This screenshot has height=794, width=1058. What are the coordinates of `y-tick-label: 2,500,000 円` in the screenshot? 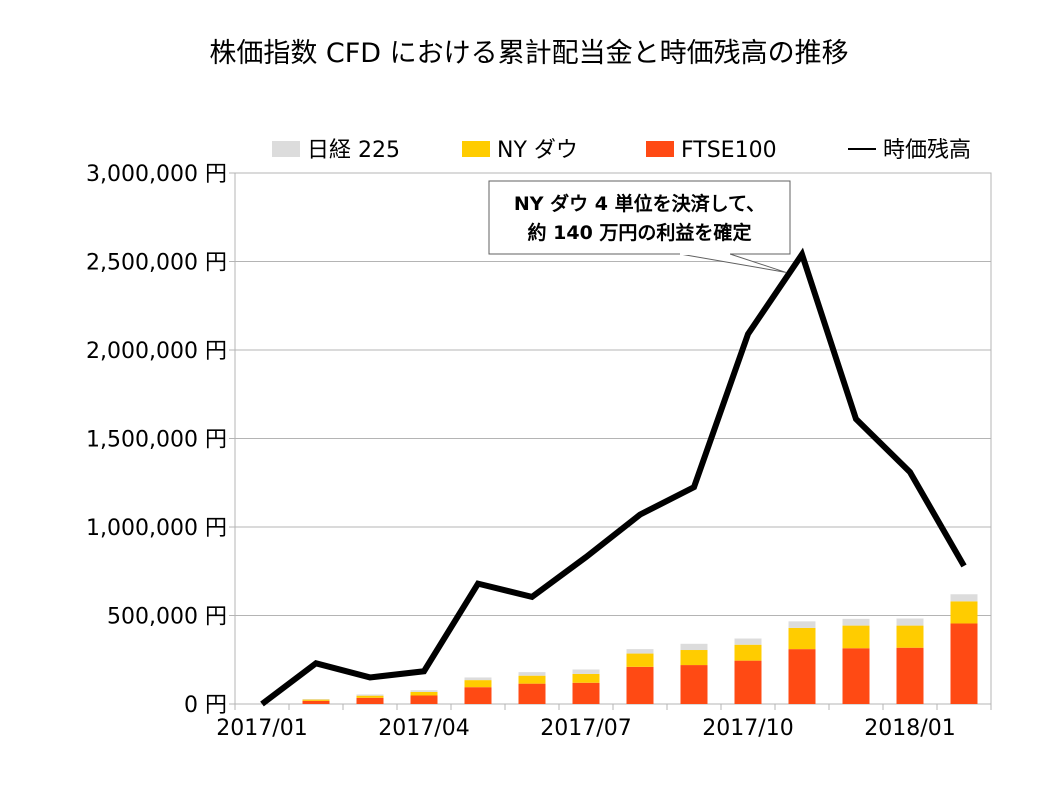 It's located at (156, 263).